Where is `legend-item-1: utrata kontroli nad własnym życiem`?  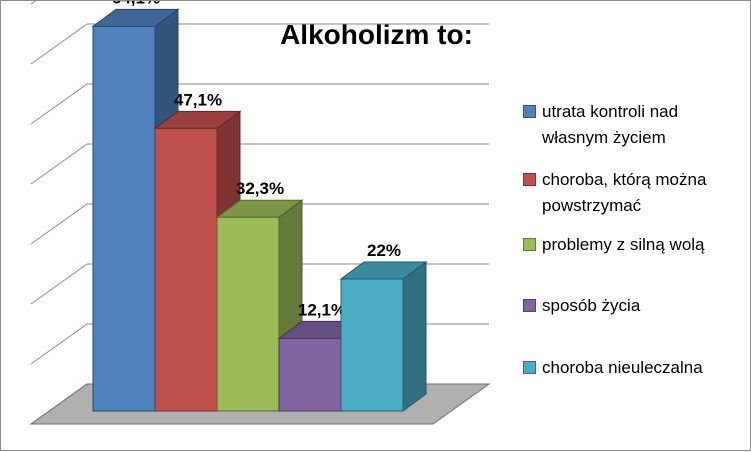 legend-item-1: utrata kontroli nad własnym życiem is located at coordinates (600, 125).